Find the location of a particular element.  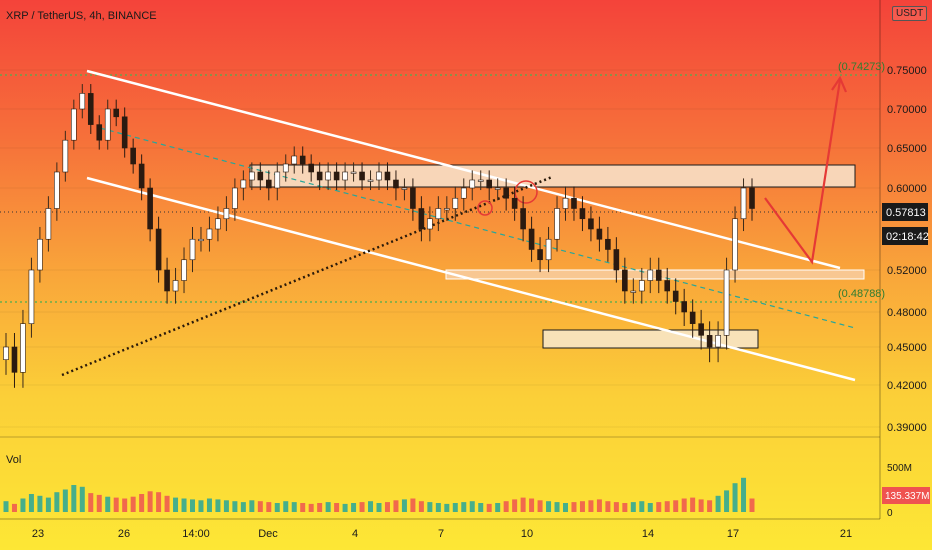

time-tick-label: 7 is located at coordinates (441, 534).